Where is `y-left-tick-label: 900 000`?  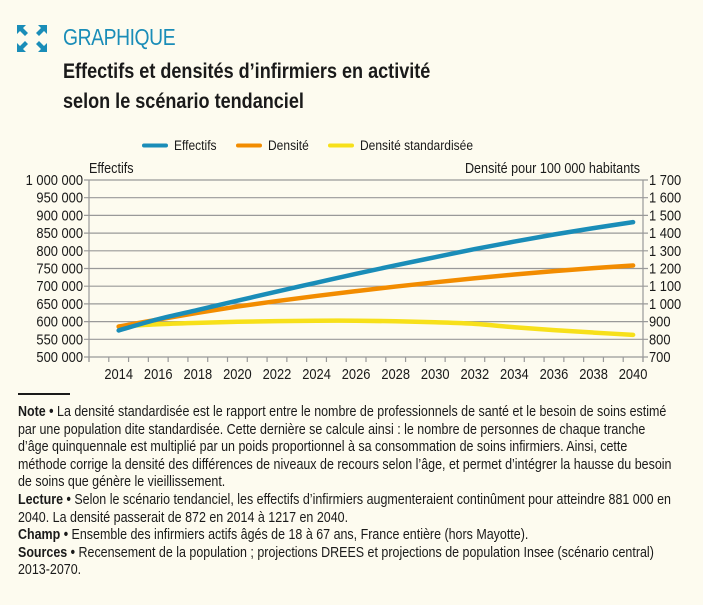
y-left-tick-label: 900 000 is located at coordinates (59, 214).